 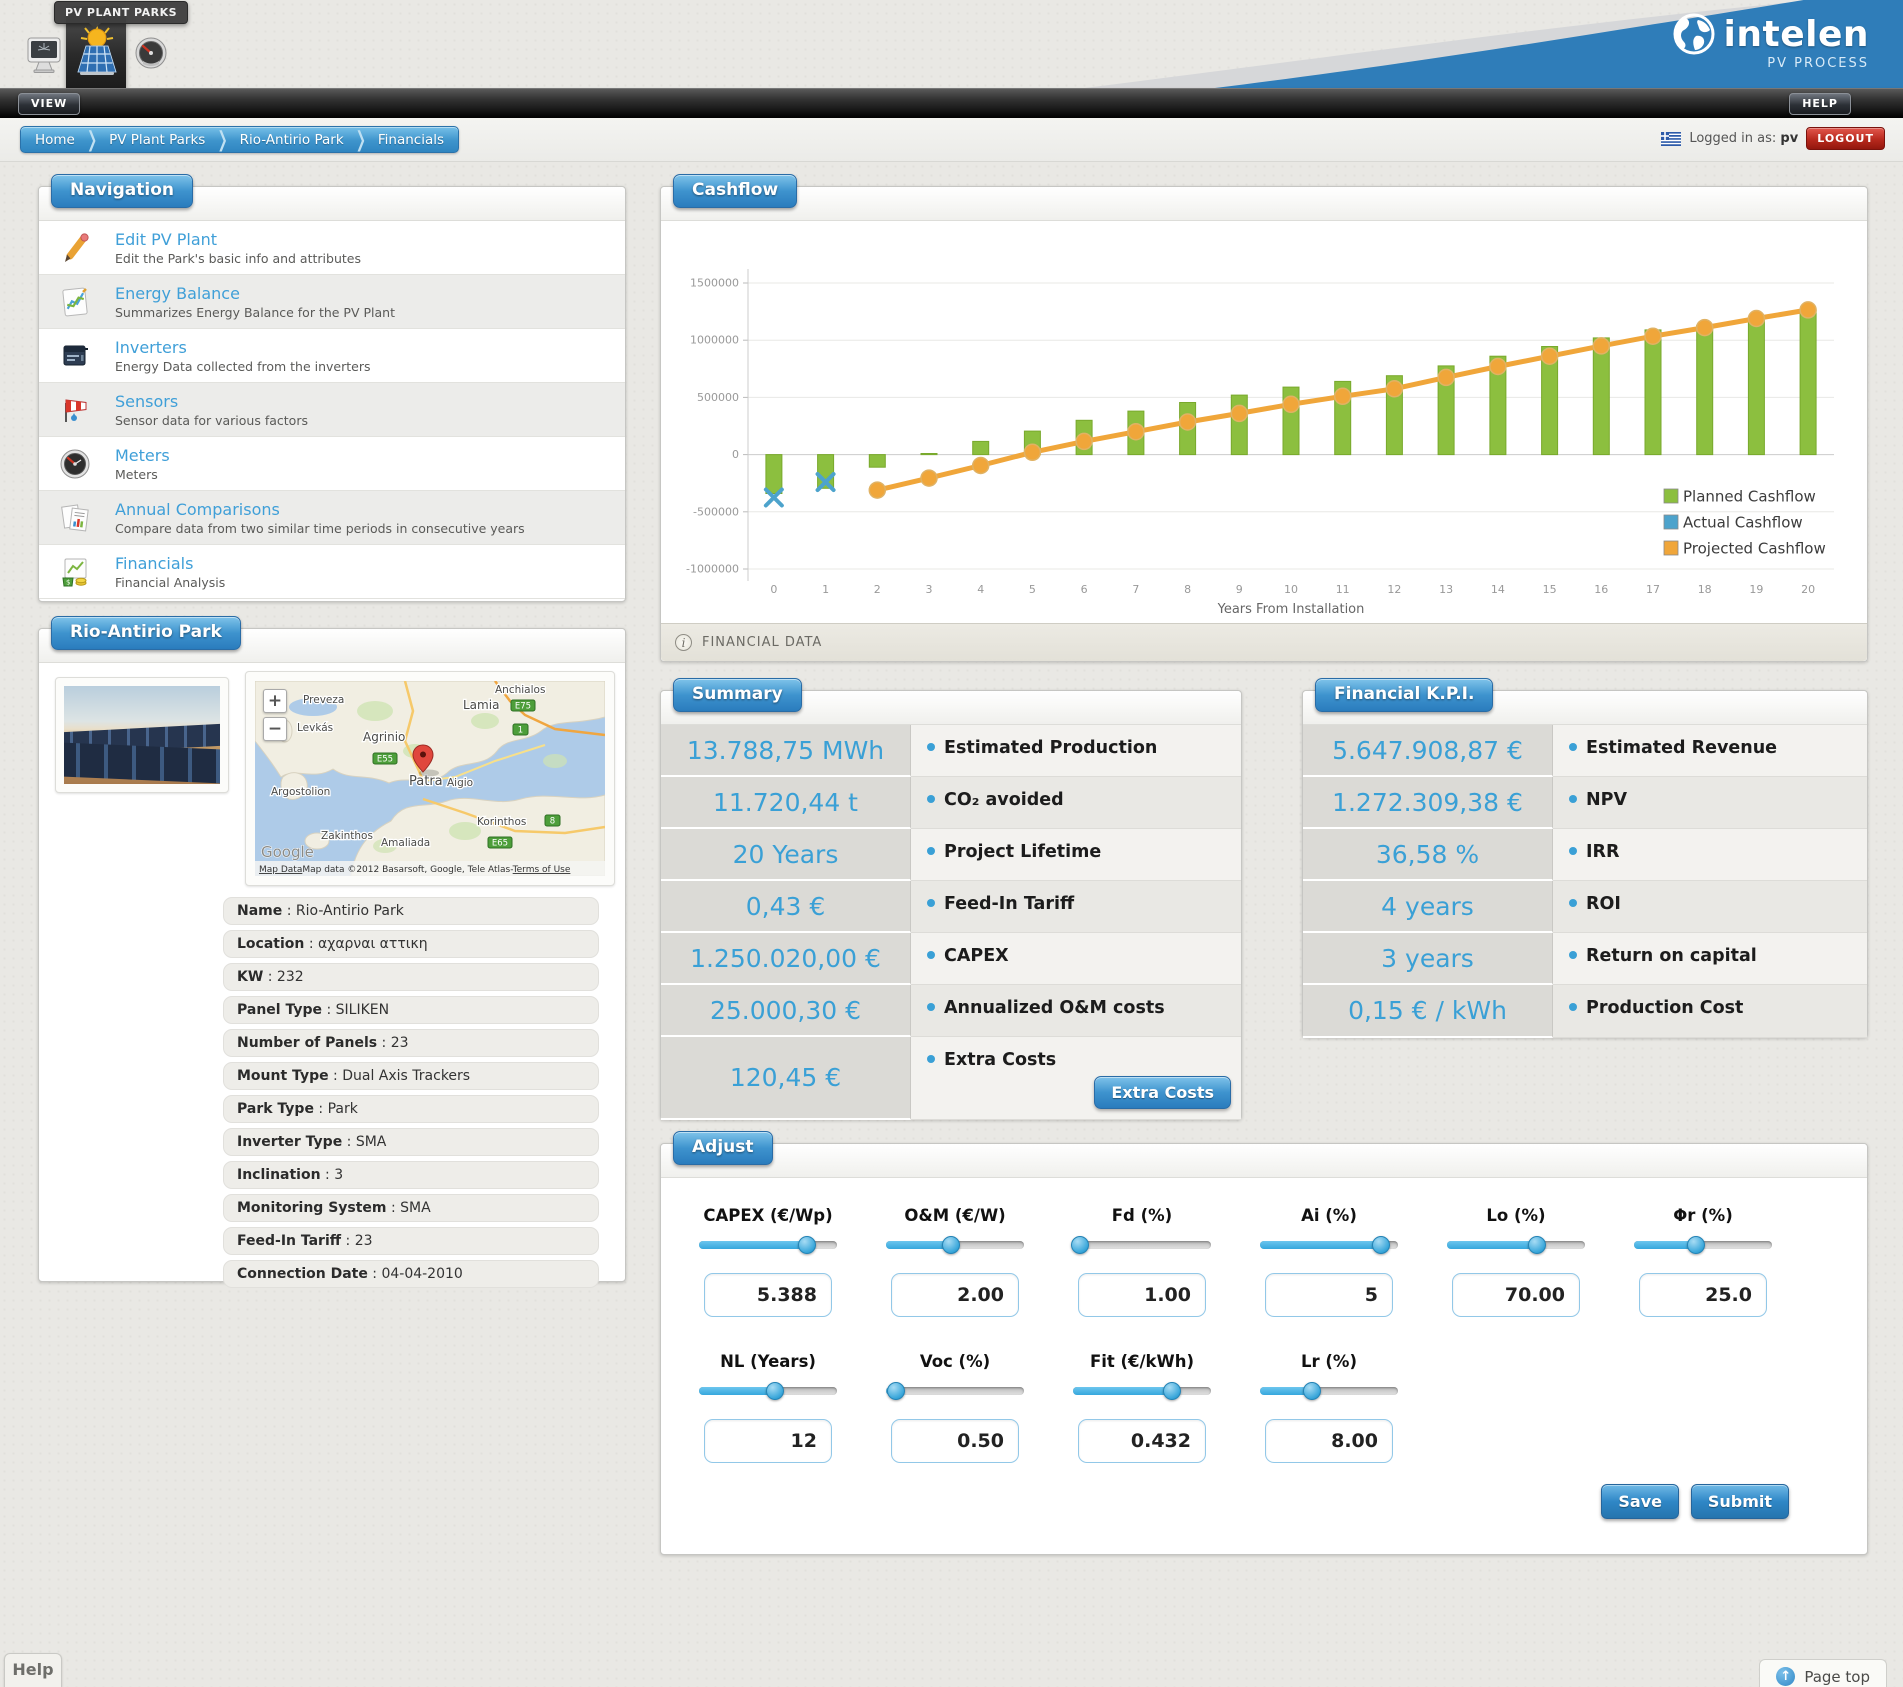 I want to click on help-button: HELP, so click(x=1820, y=104).